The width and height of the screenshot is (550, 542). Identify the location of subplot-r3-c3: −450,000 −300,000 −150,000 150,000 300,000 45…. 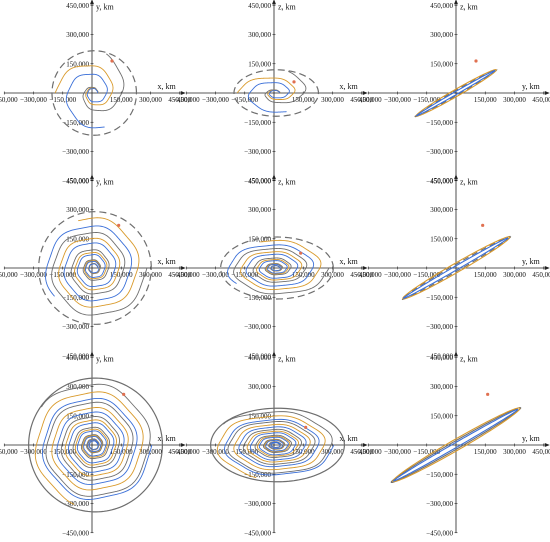
(452, 444).